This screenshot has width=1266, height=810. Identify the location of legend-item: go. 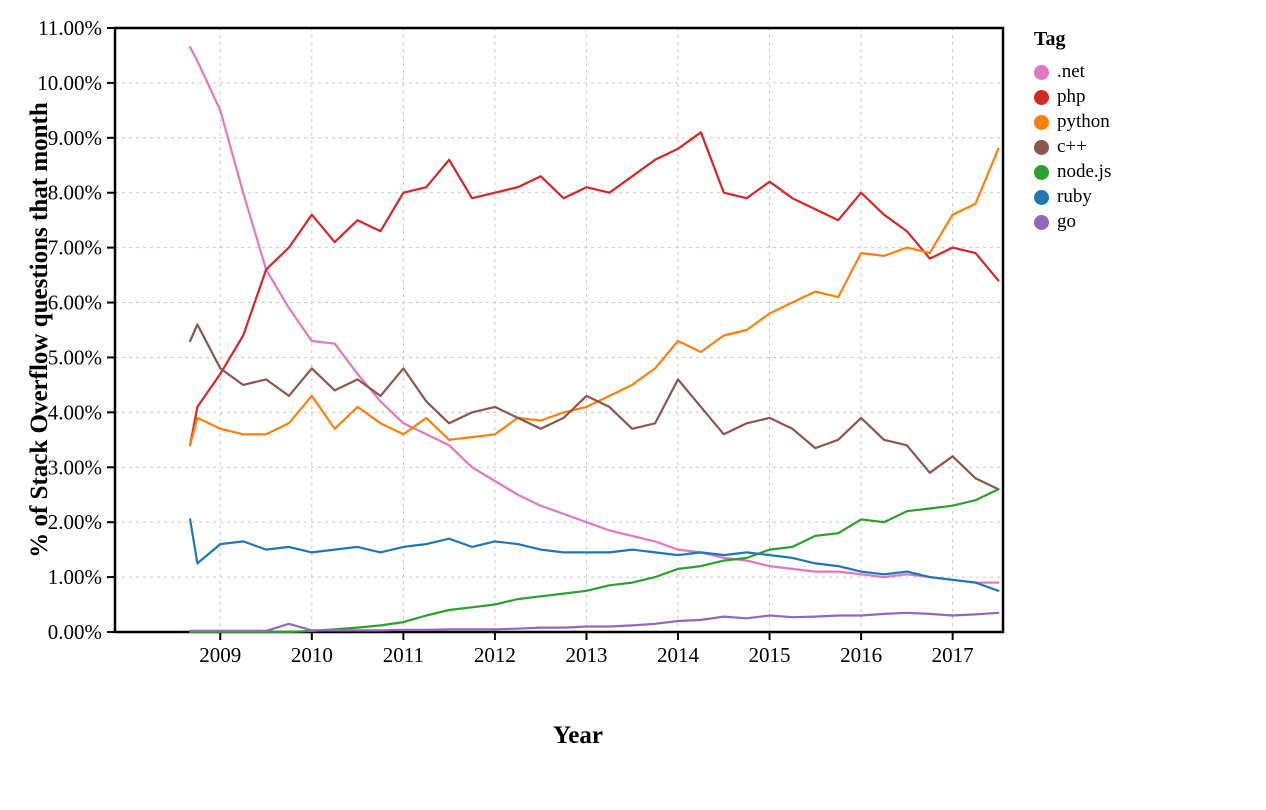
(1072, 222).